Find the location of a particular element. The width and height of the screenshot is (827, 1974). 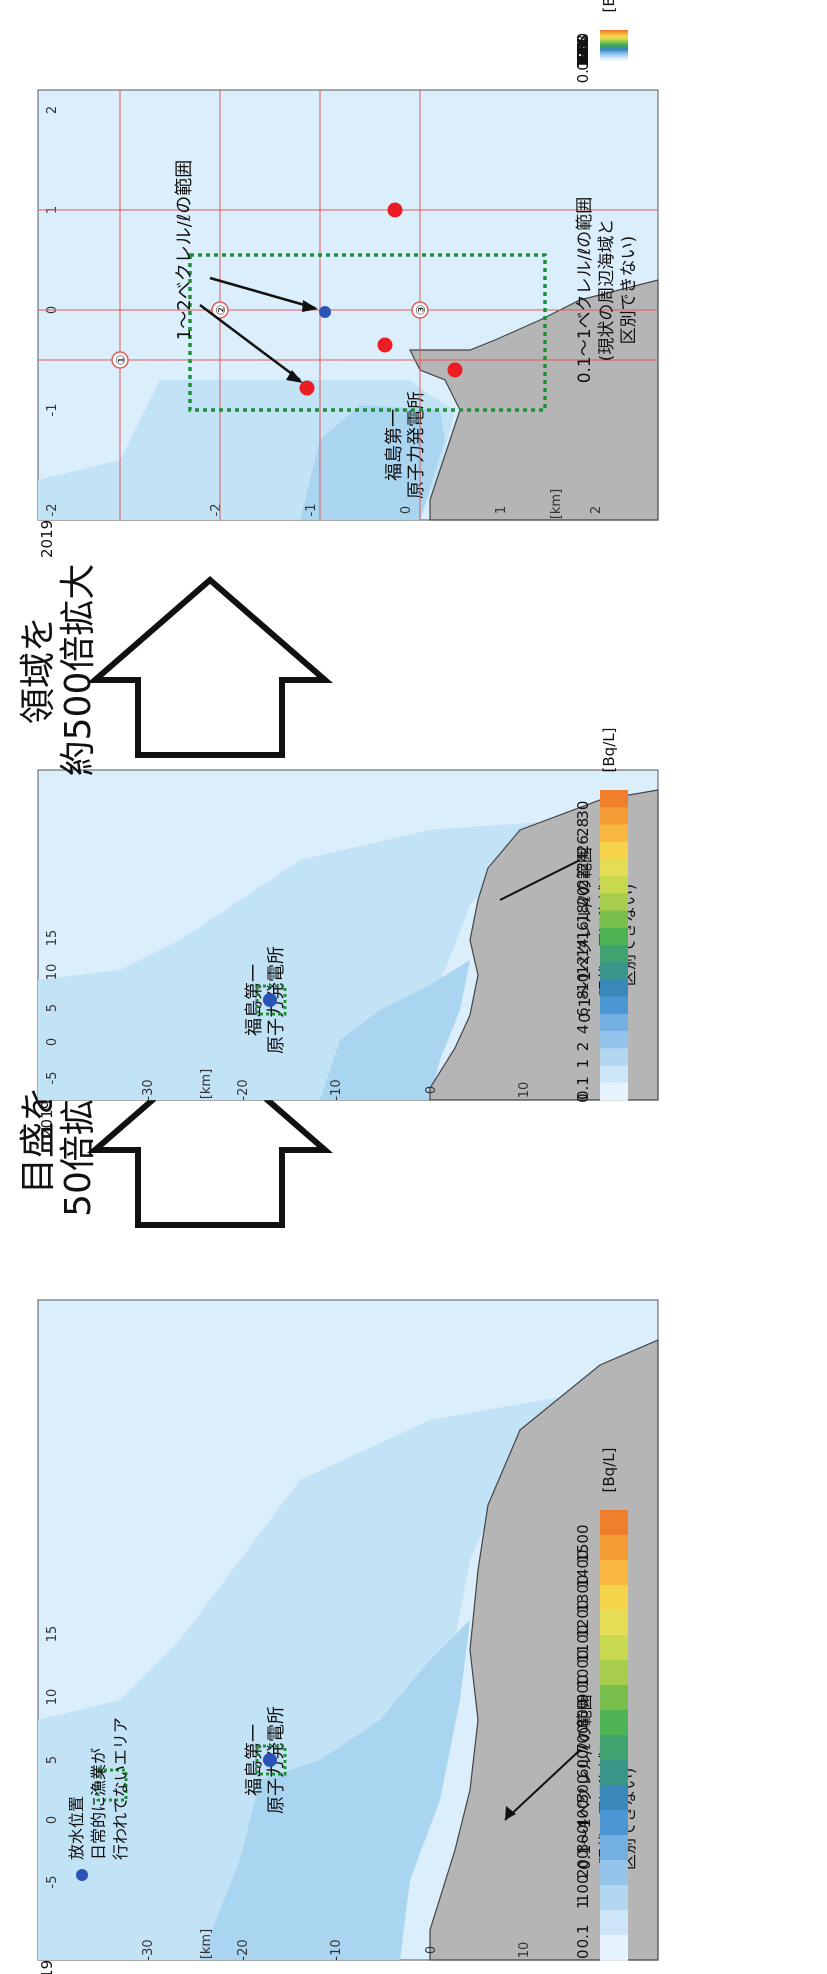

legend-area-label: 行われてないエリア is located at coordinates (120, 1788).